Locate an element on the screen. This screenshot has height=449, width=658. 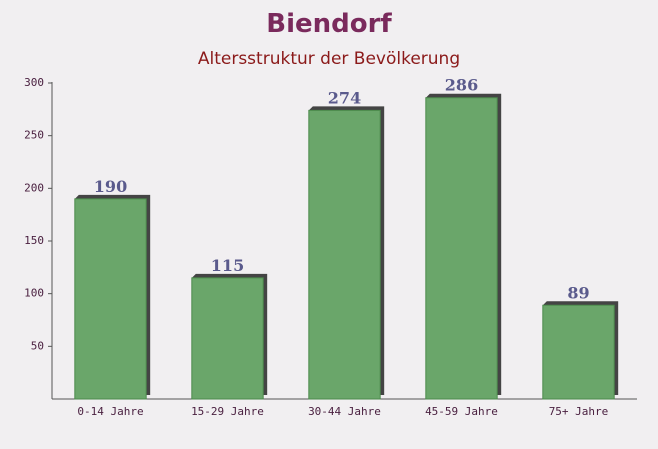
x-tick-label: 75+ Jahre is located at coordinates (579, 411).